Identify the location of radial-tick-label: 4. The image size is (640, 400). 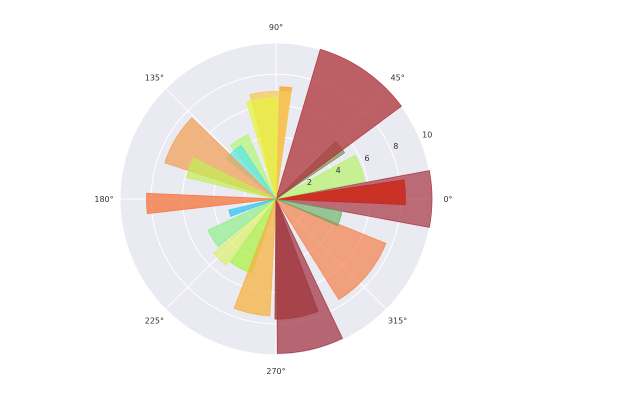
(338, 170).